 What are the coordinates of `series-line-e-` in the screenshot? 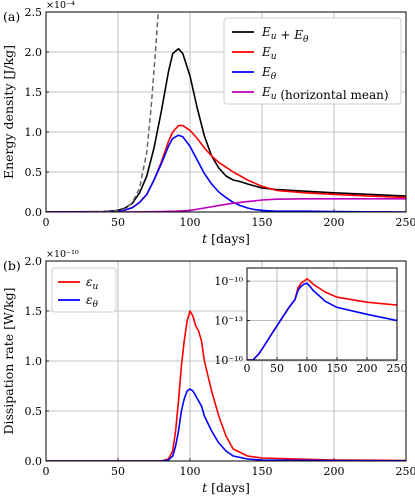 It's located at (226, 173).